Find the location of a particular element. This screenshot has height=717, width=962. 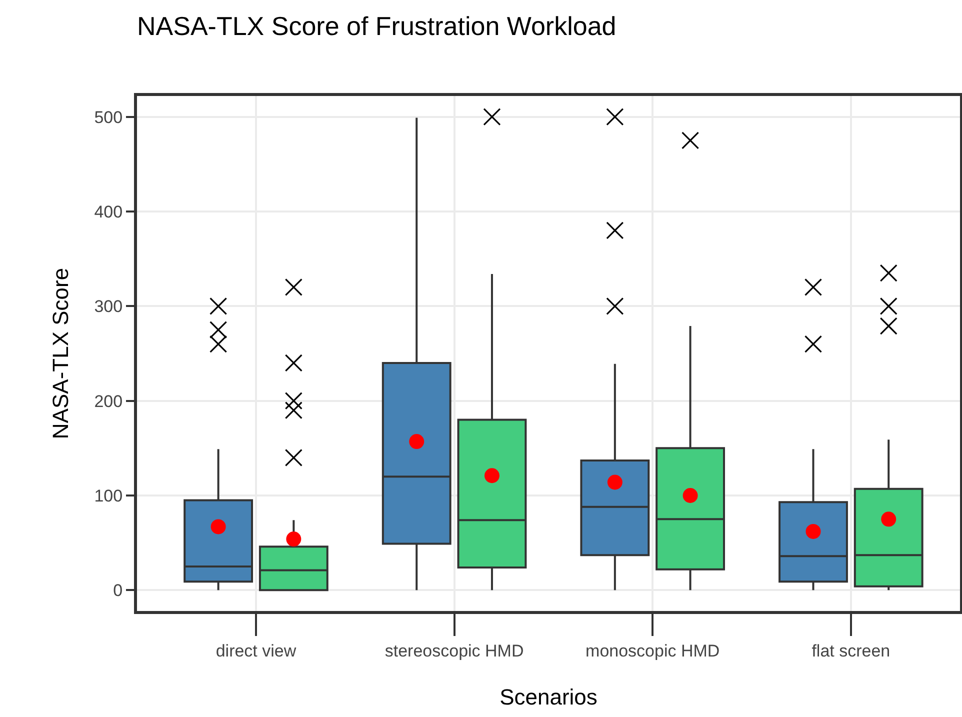

x-tick-label: flat screen is located at coordinates (851, 650).